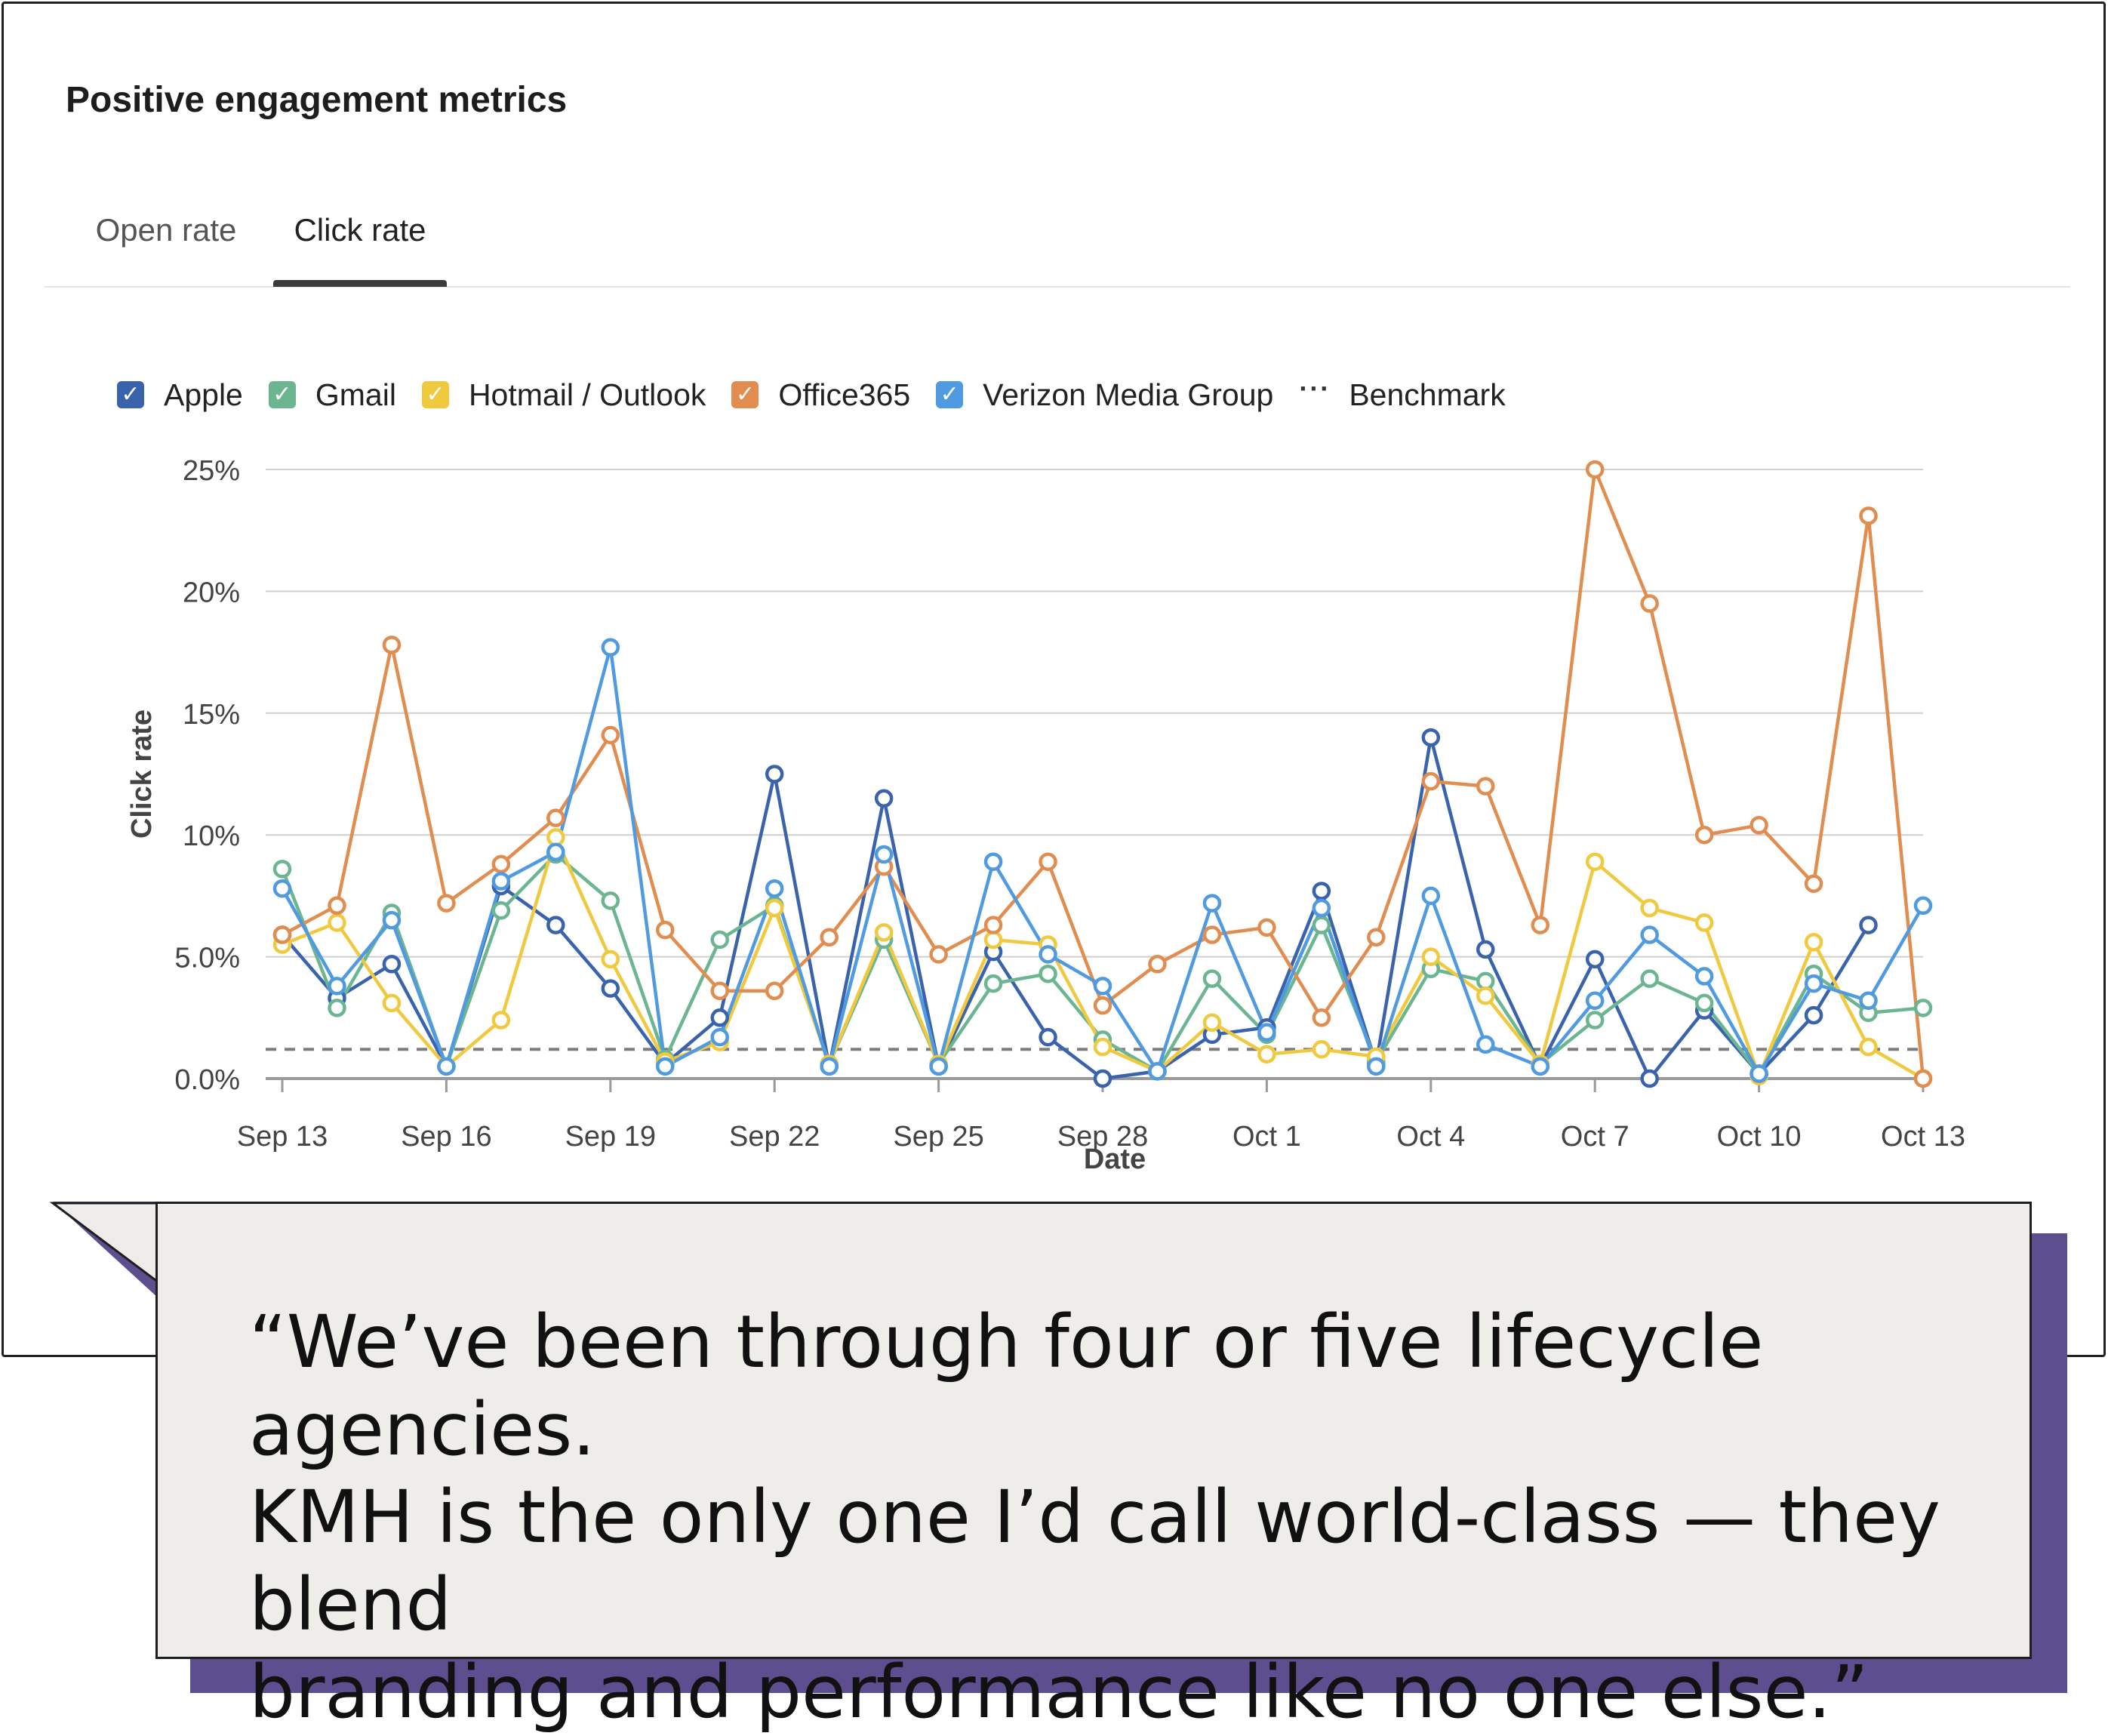 This screenshot has width=2108, height=1736. I want to click on tab-click-rate: Click rate, so click(360, 230).